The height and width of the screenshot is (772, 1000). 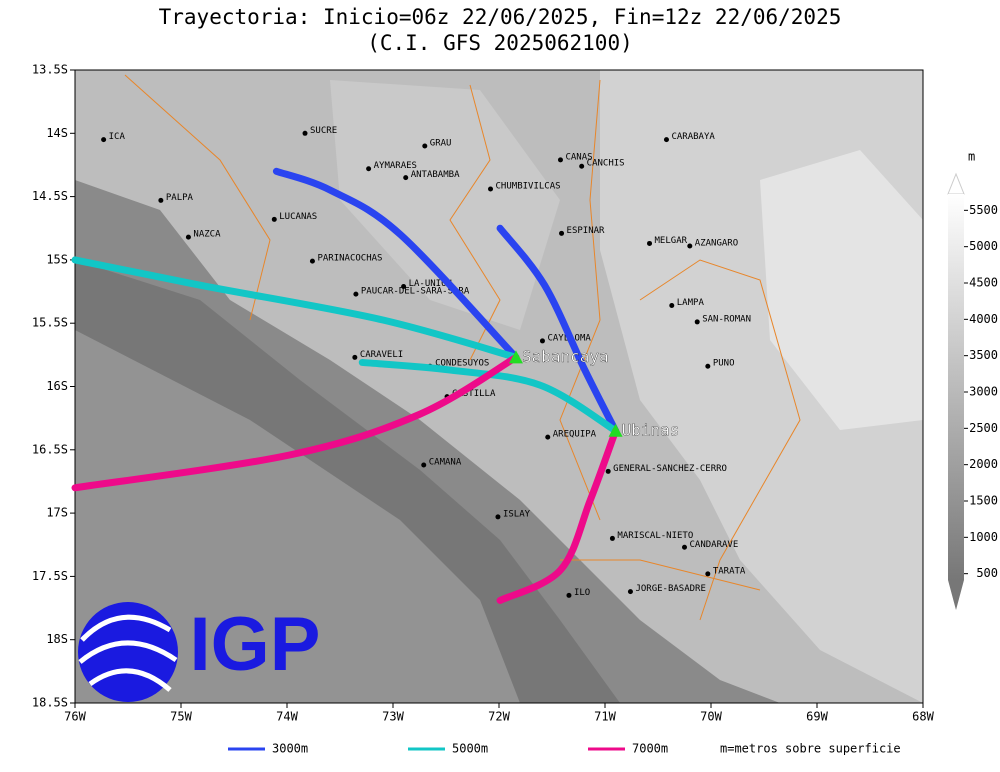 What do you see at coordinates (255, 644) in the screenshot?
I see `logo-text: IGP` at bounding box center [255, 644].